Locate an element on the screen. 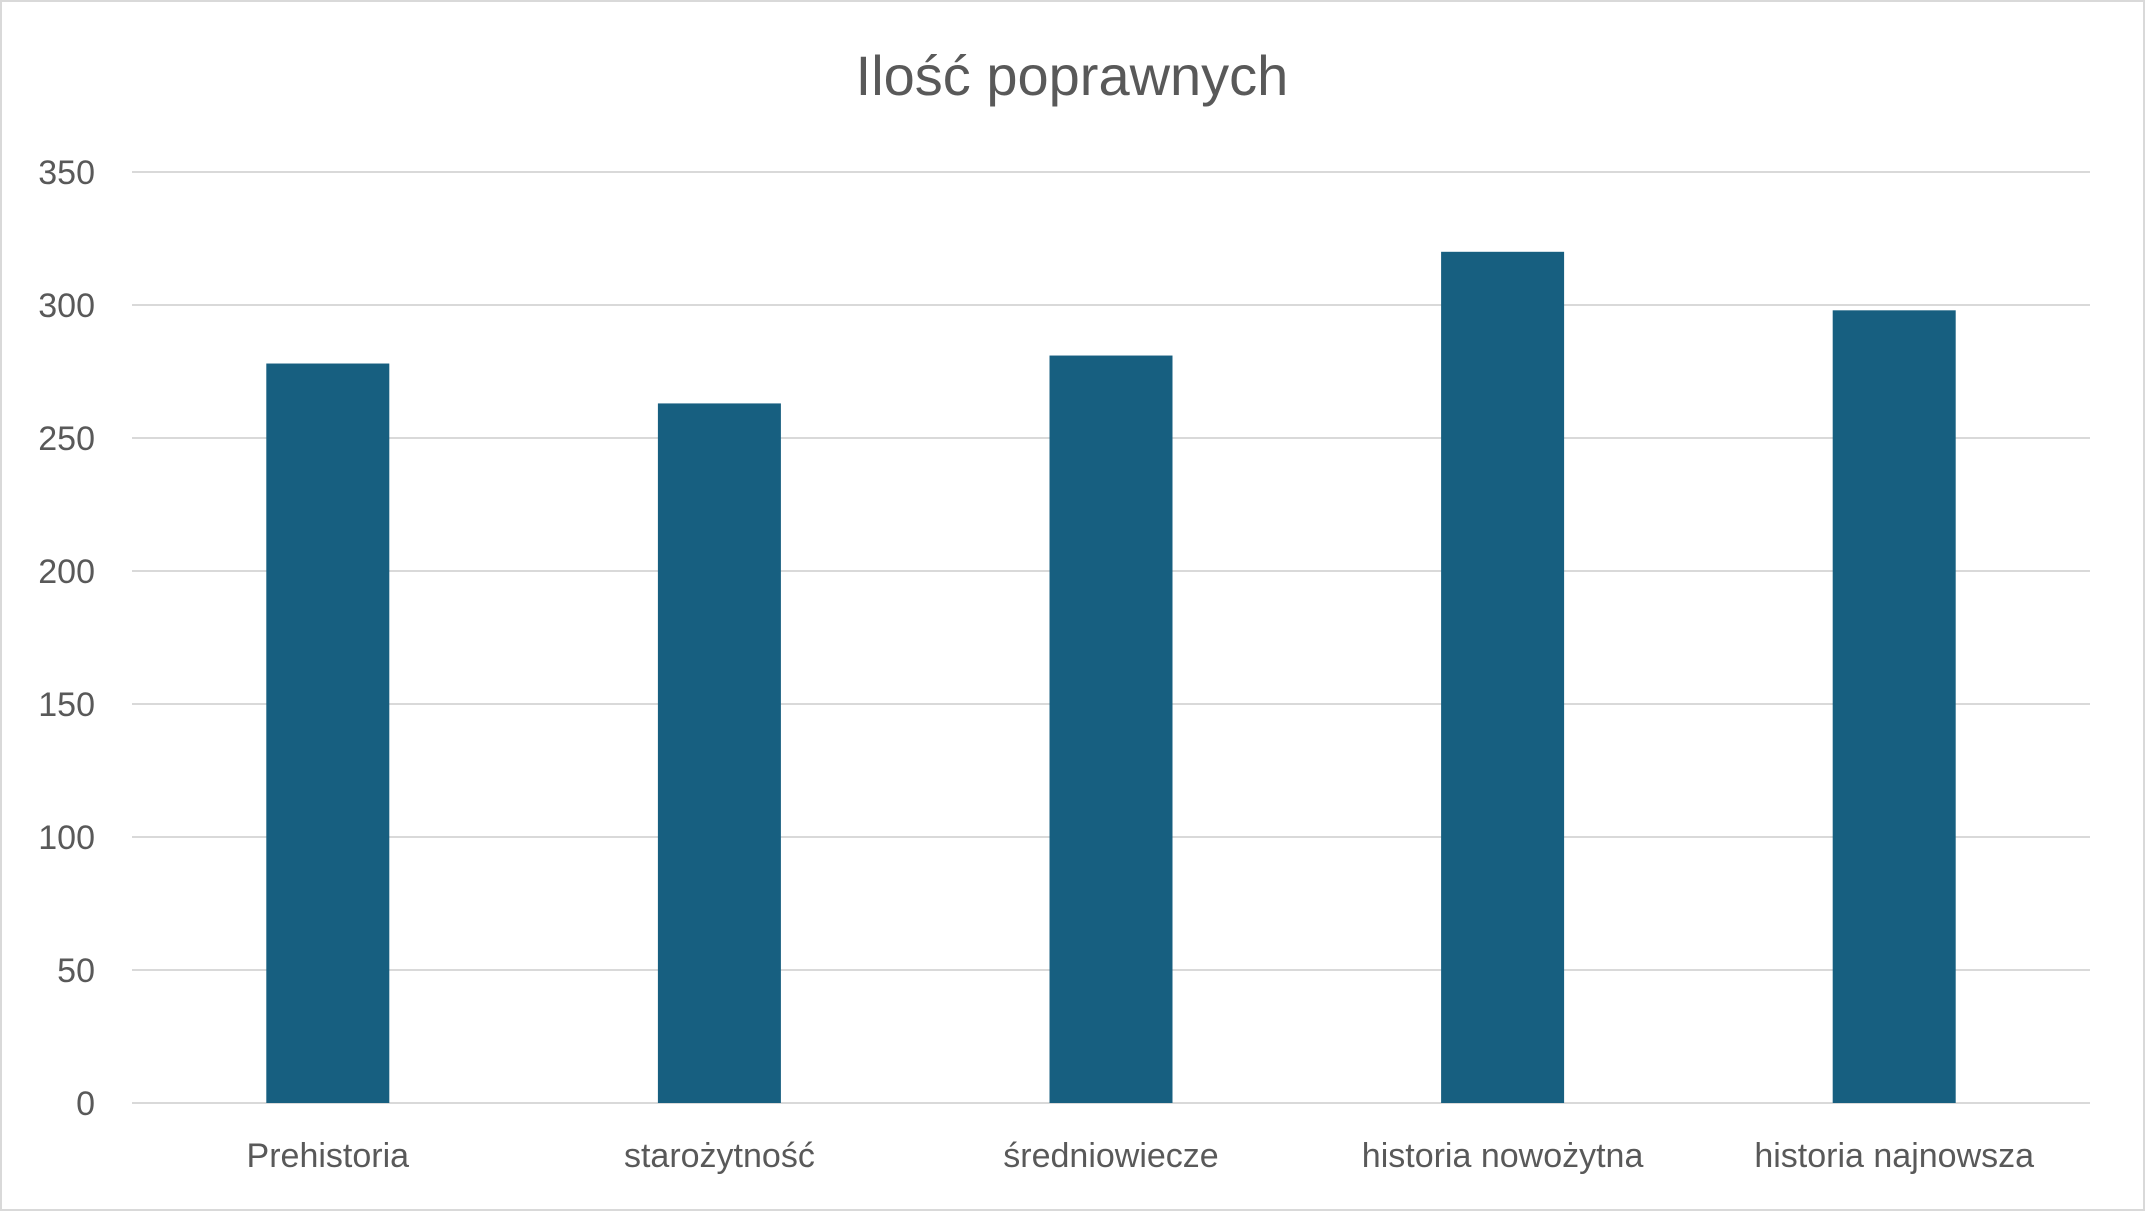  y-axis-tick-labels: 0 50 100 150 200 250 300 350 is located at coordinates (66, 638).